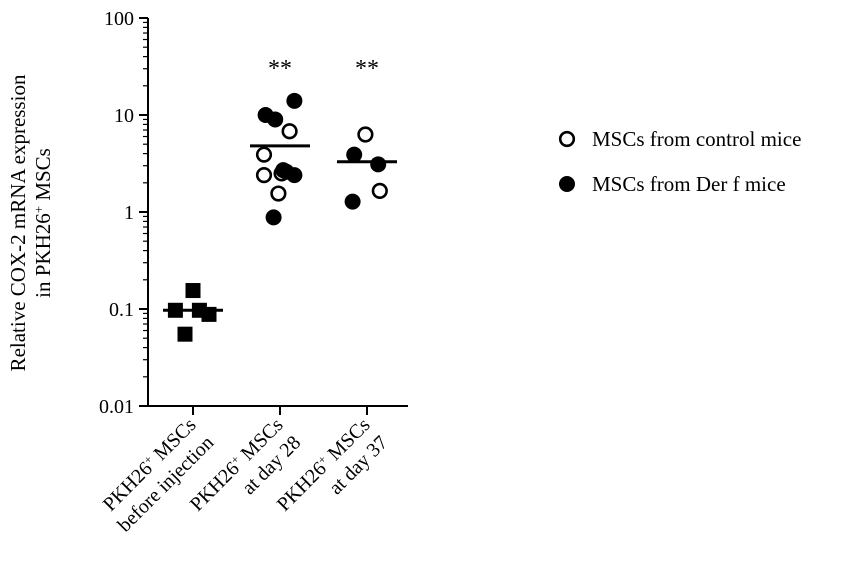 Image resolution: width=867 pixels, height=570 pixels. I want to click on x-ticks, so click(280, 410).